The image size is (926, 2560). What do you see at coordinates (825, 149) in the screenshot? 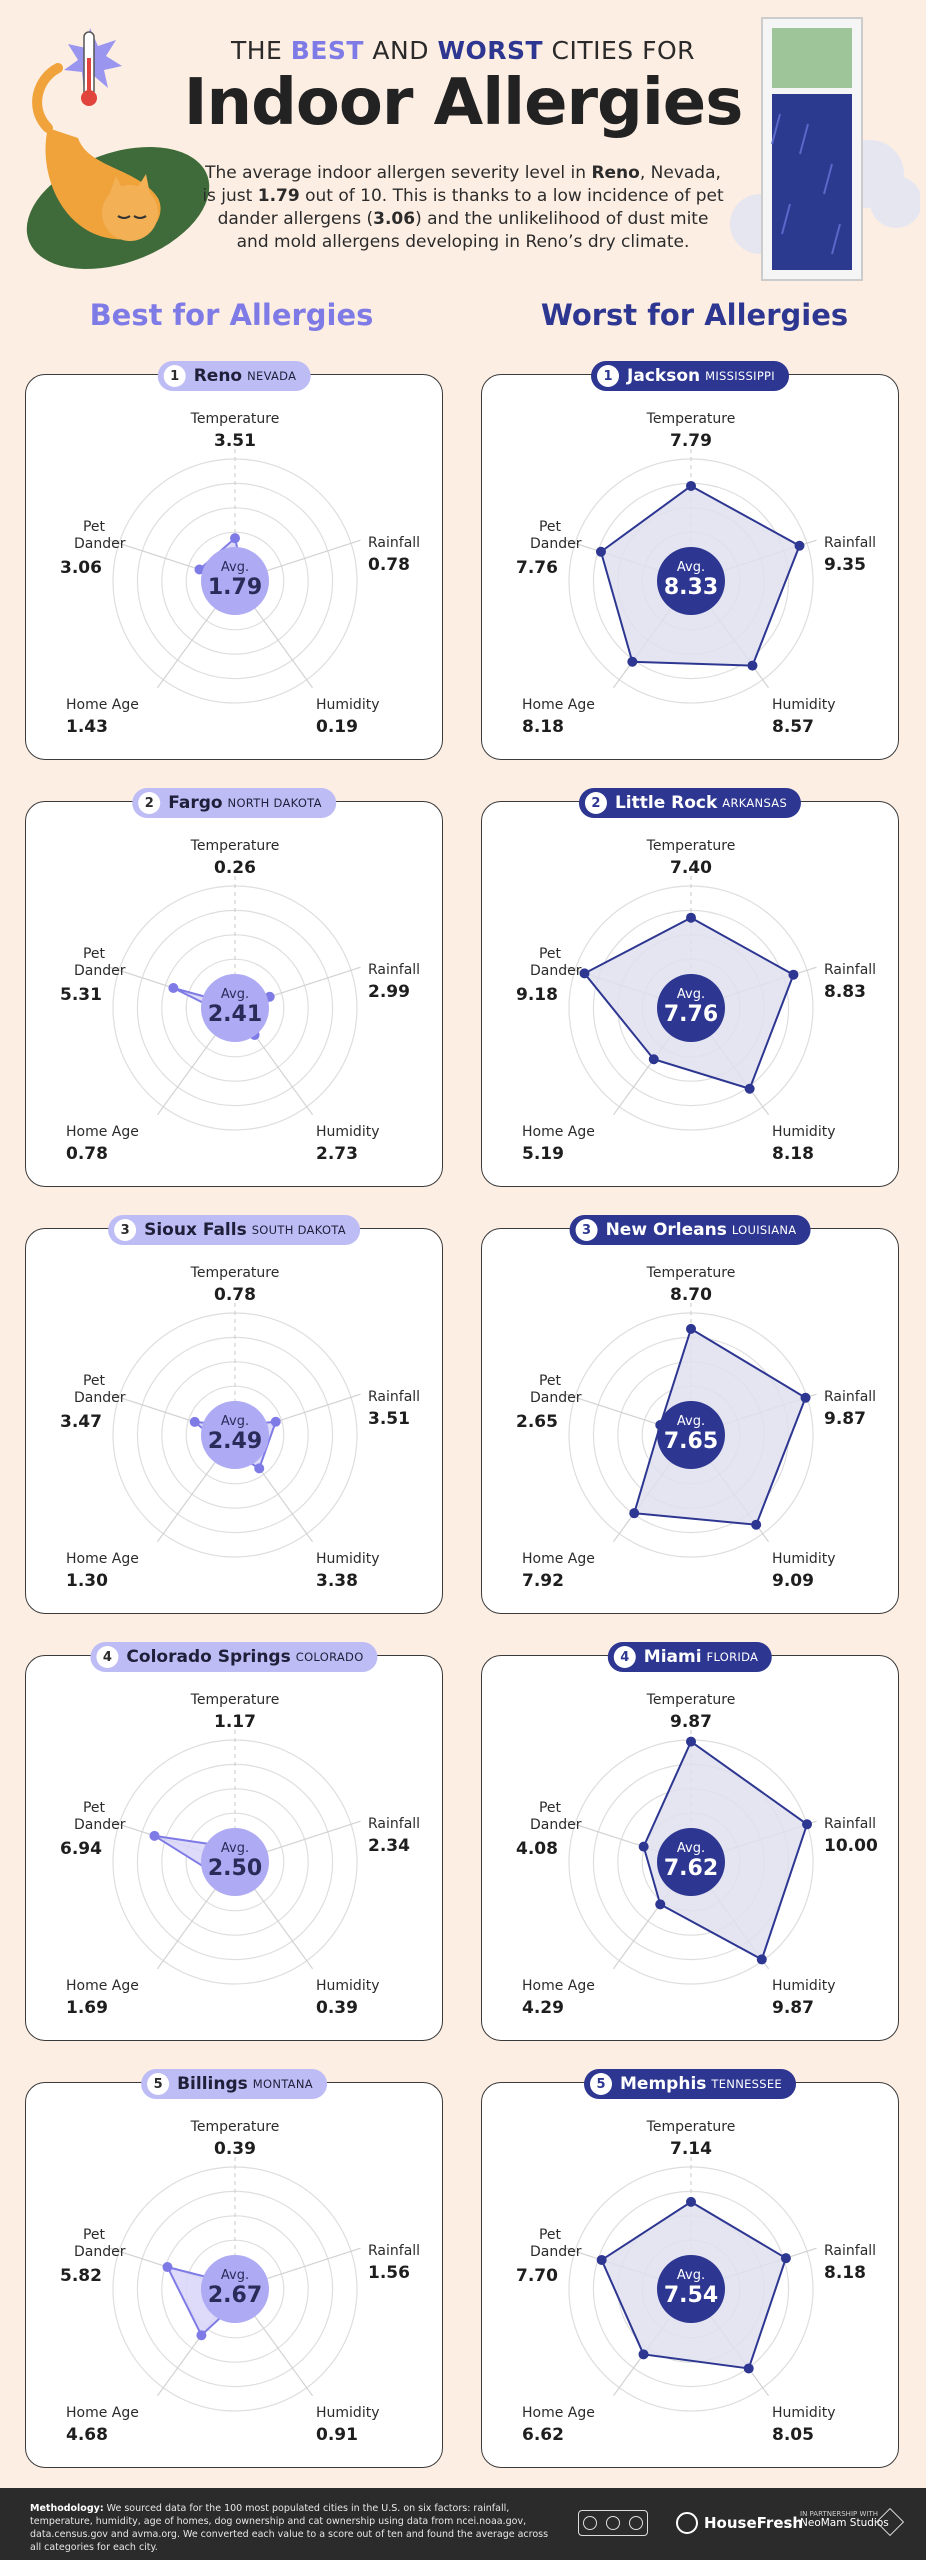
I see `rainy-window-illustration` at bounding box center [825, 149].